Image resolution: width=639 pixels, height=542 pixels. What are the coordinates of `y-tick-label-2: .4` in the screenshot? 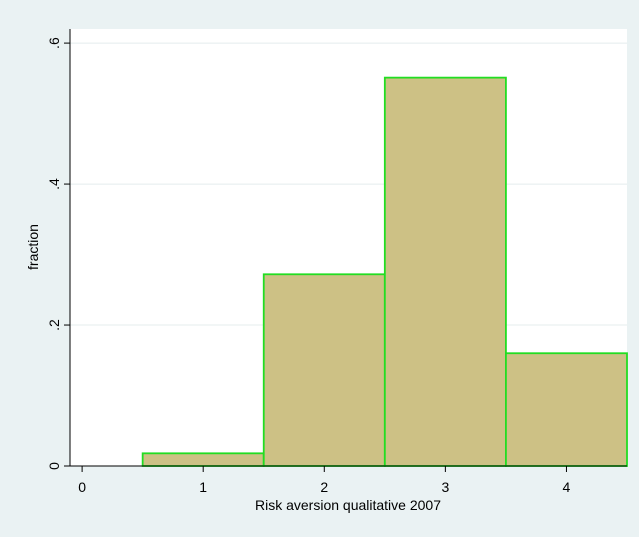 It's located at (54, 184).